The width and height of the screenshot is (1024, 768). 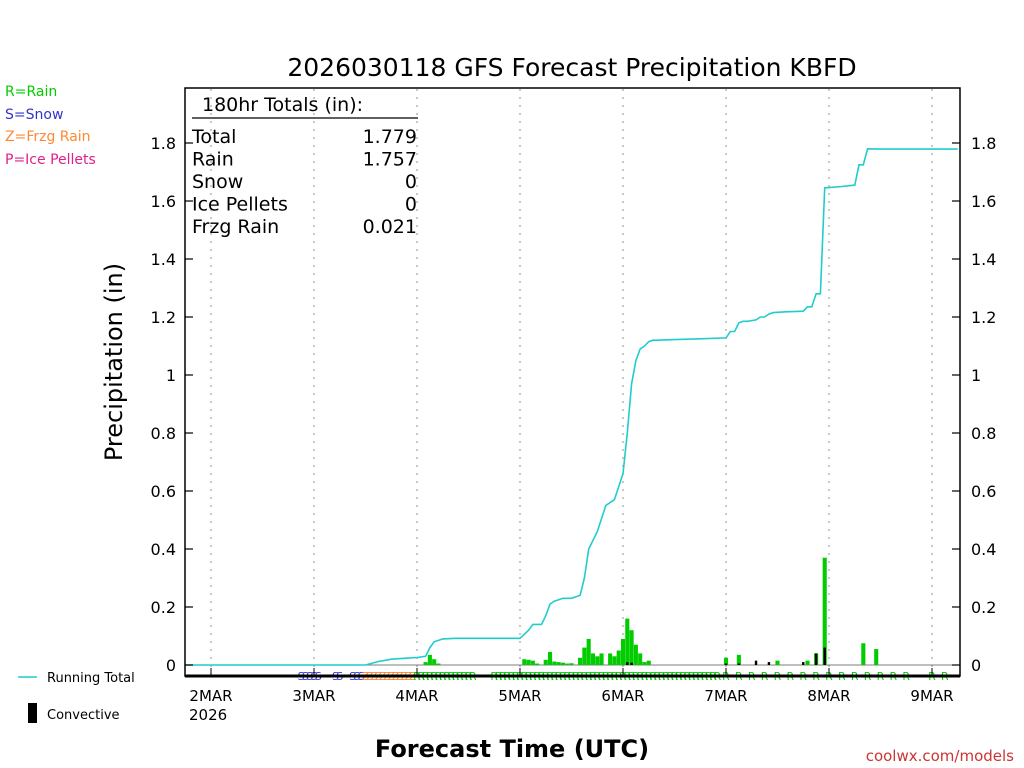 What do you see at coordinates (725, 696) in the screenshot?
I see `x-tick-label: 7MAR` at bounding box center [725, 696].